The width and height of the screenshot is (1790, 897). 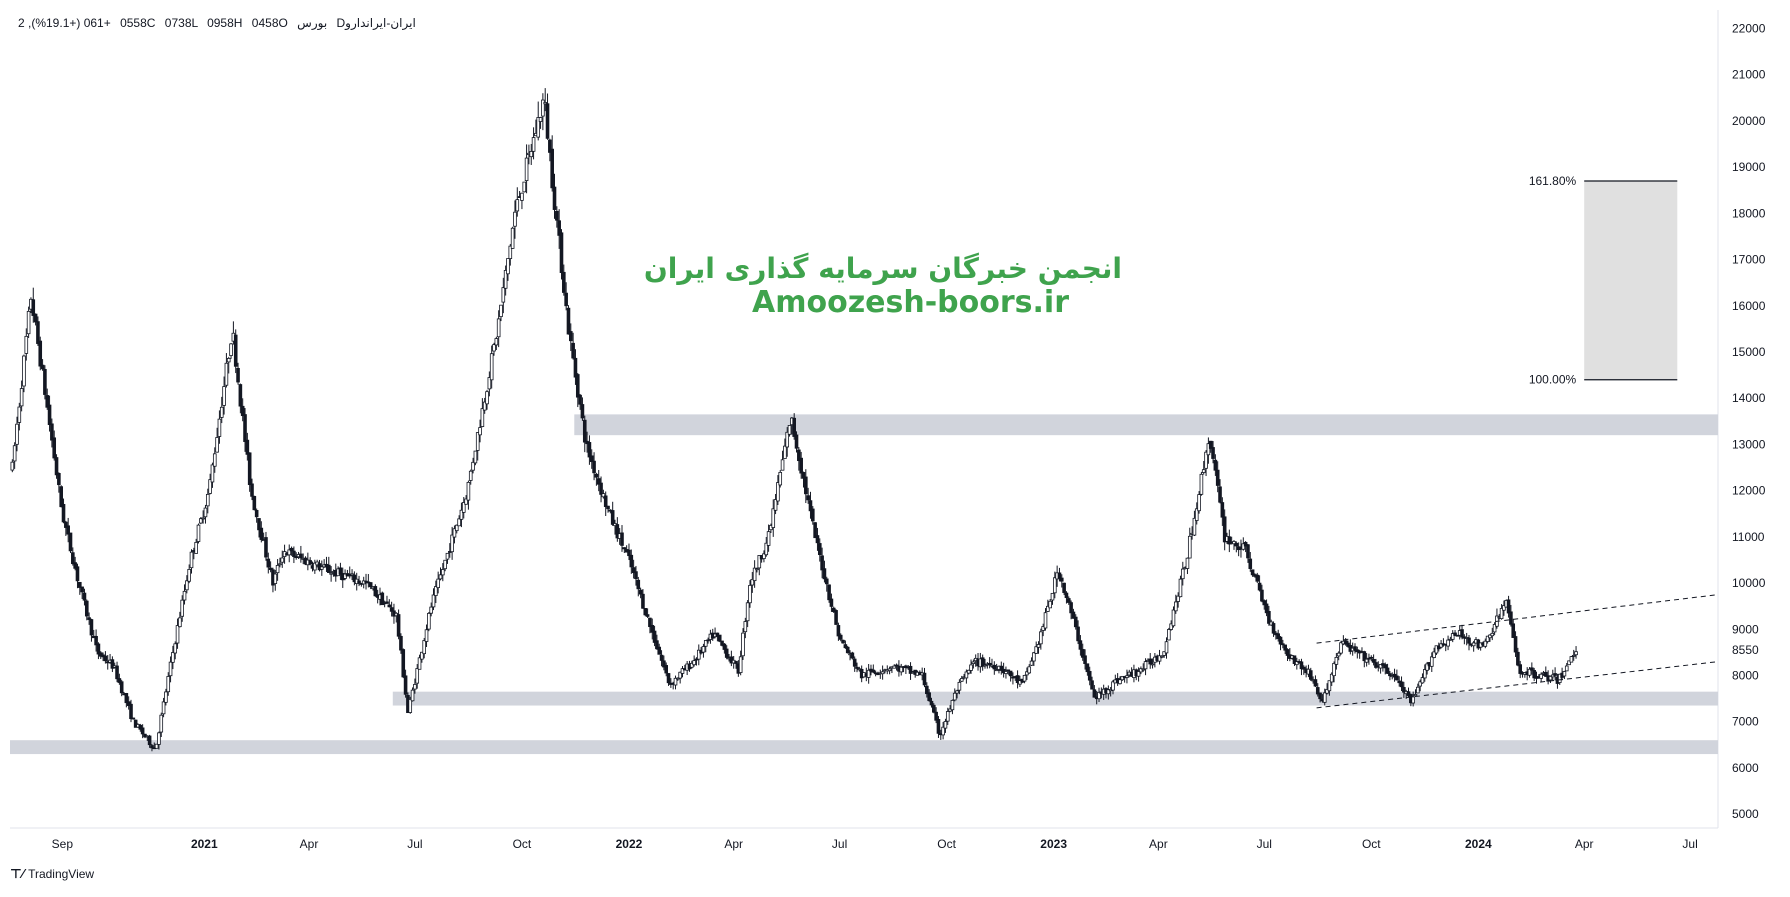 What do you see at coordinates (1158, 844) in the screenshot?
I see `x-tick-label: Apr` at bounding box center [1158, 844].